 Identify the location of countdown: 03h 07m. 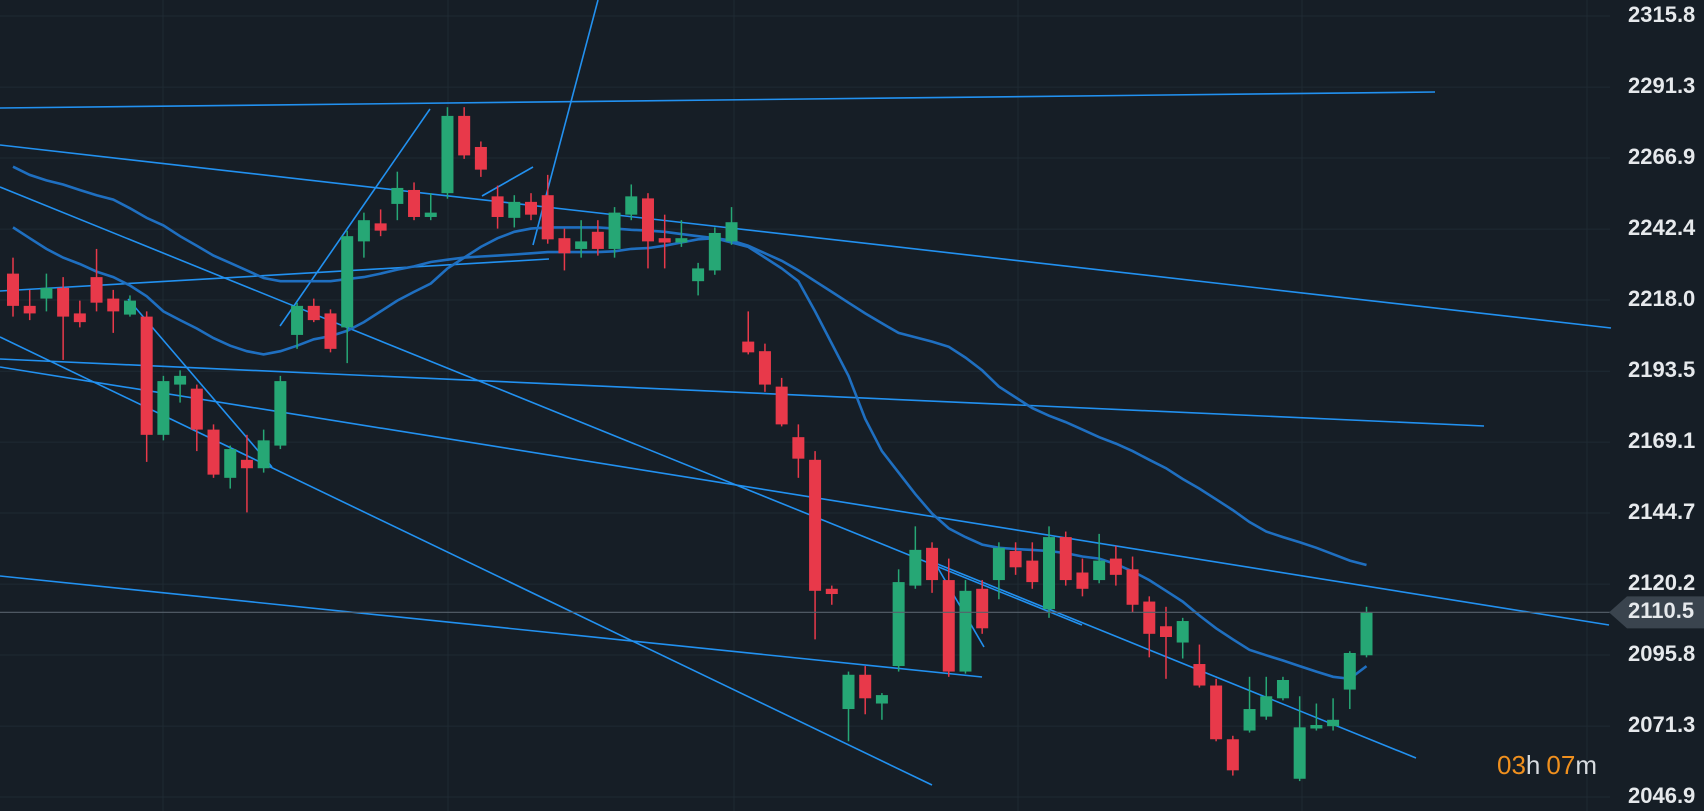
(1547, 765).